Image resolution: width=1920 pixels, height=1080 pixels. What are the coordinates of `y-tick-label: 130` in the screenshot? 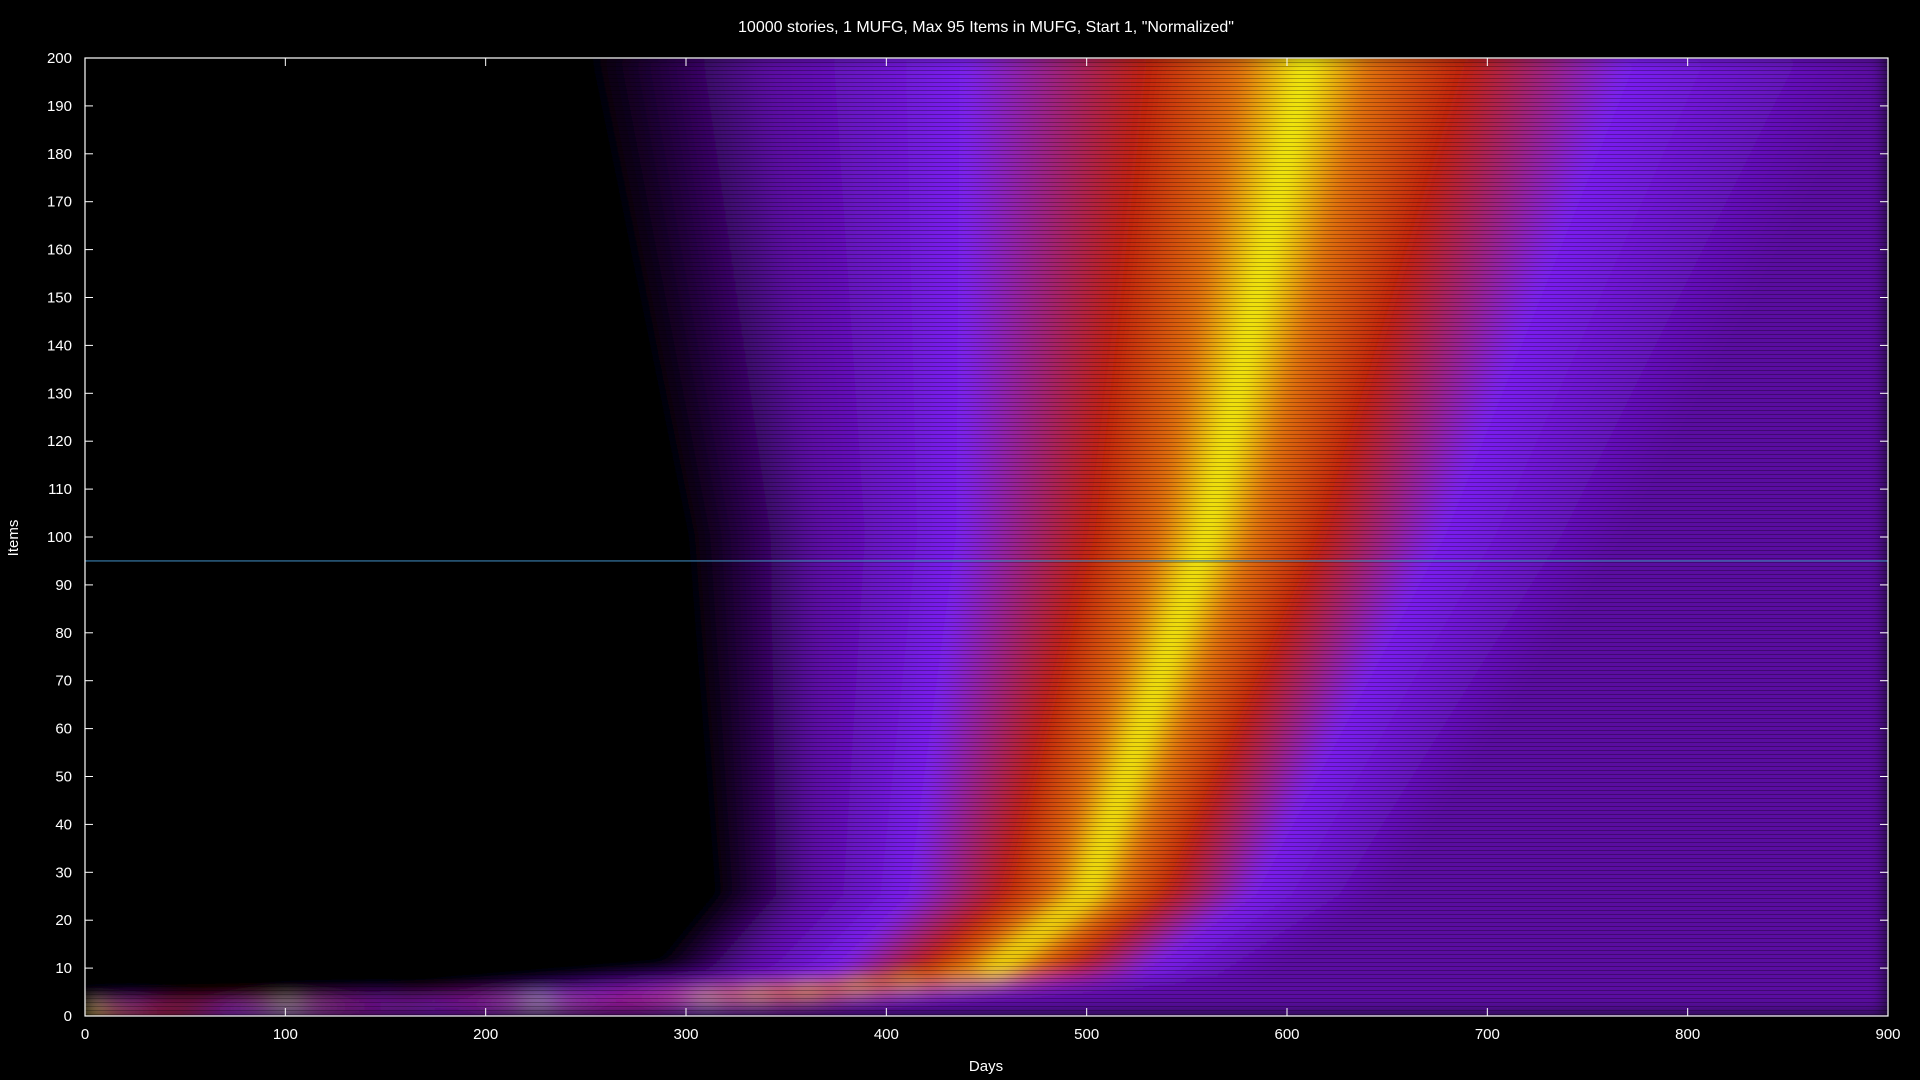 It's located at (59, 393).